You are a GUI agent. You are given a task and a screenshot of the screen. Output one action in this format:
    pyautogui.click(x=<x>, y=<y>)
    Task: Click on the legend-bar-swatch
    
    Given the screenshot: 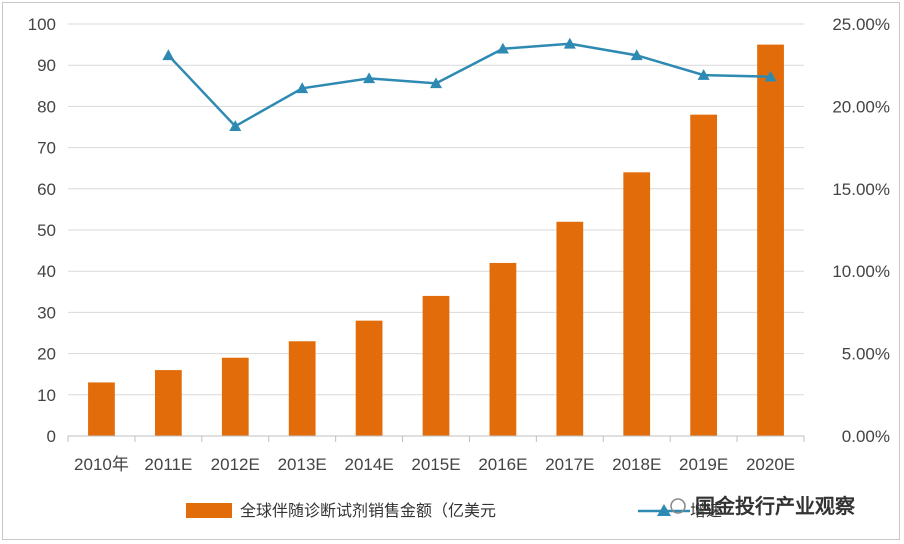 What is the action you would take?
    pyautogui.click(x=209, y=510)
    